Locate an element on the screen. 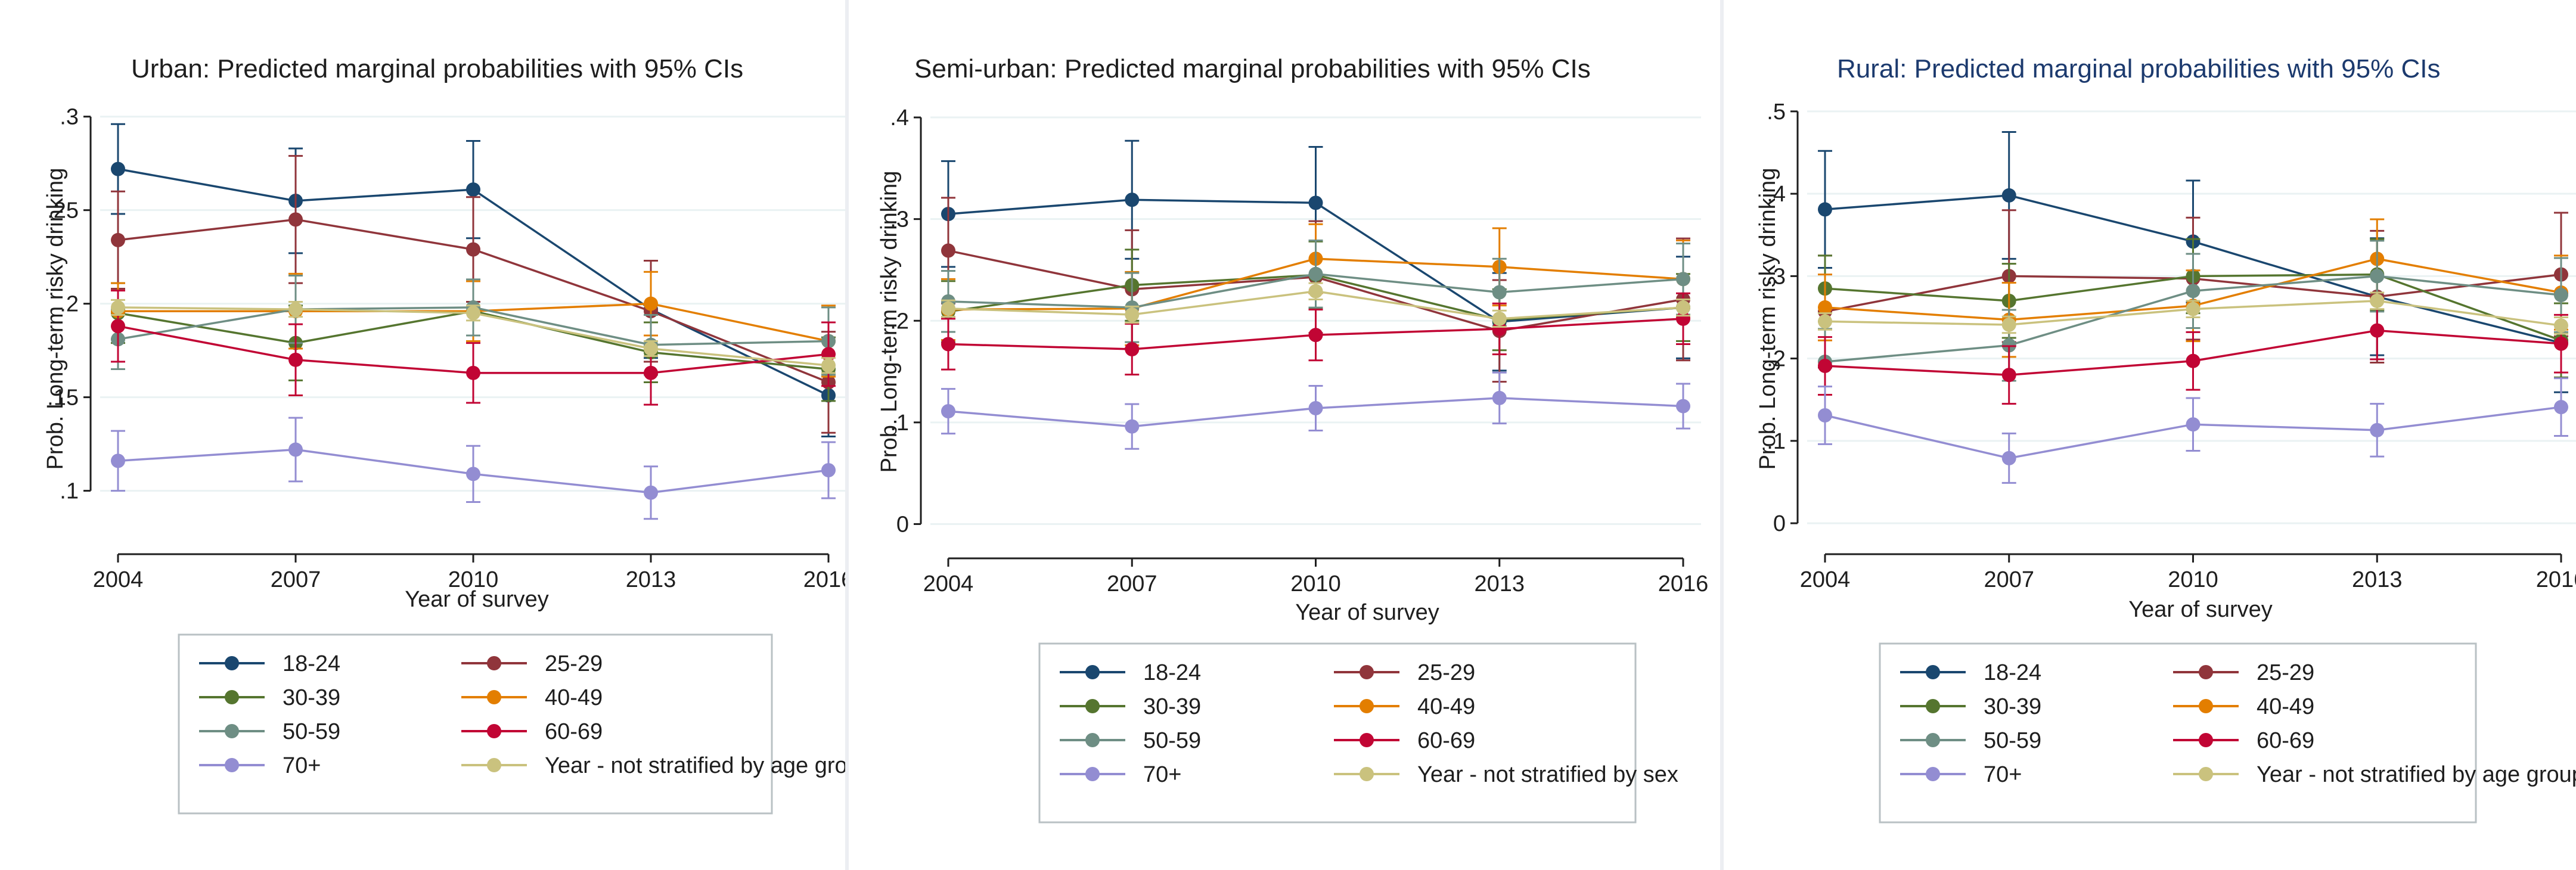 Image resolution: width=2576 pixels, height=870 pixels. urban-legend-label: 25-29 is located at coordinates (574, 664).